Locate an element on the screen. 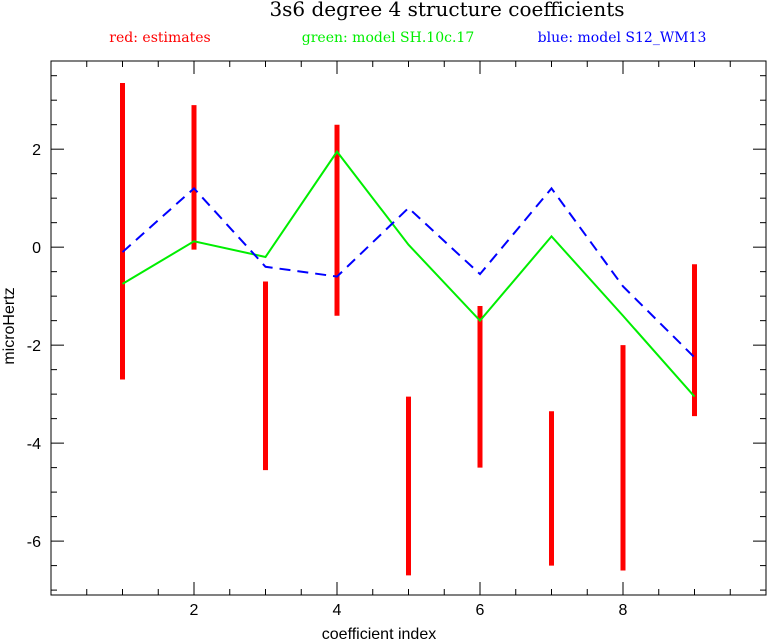 Image resolution: width=767 pixels, height=641 pixels. y-axis-label: microHertz is located at coordinates (9, 325).